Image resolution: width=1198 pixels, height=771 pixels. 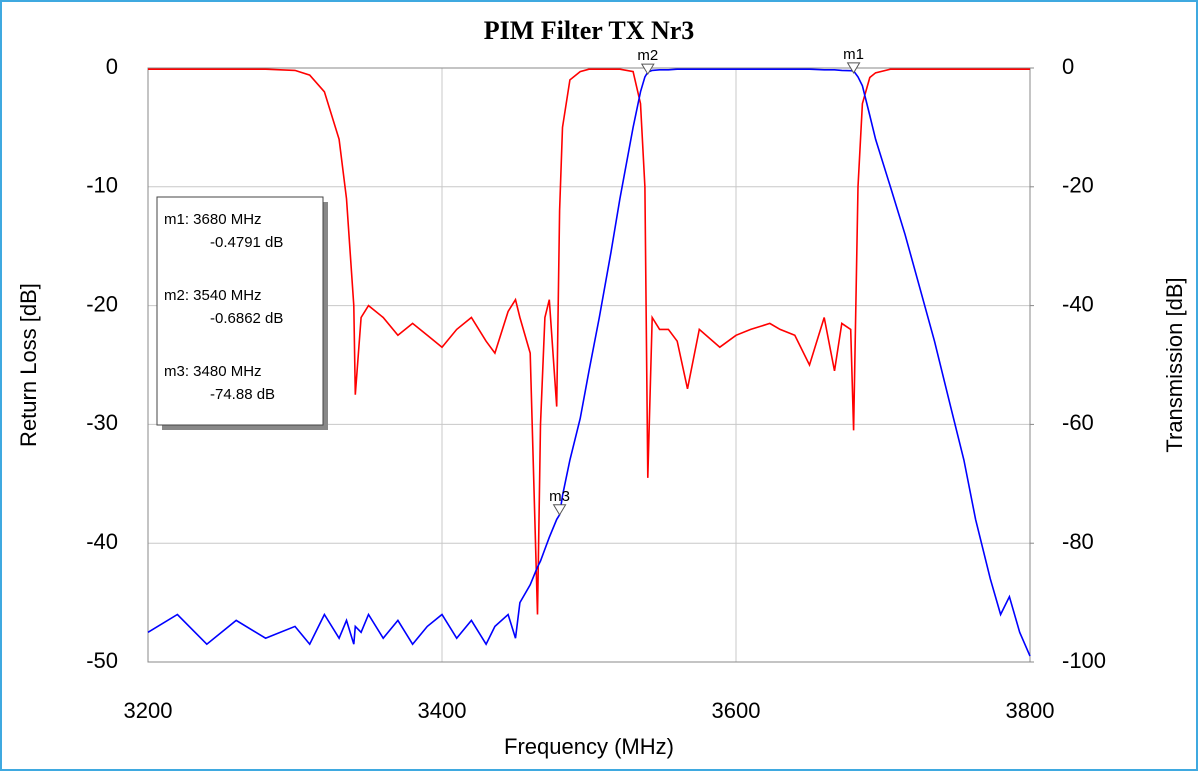 What do you see at coordinates (102, 541) in the screenshot?
I see `y-tick-label: -40` at bounding box center [102, 541].